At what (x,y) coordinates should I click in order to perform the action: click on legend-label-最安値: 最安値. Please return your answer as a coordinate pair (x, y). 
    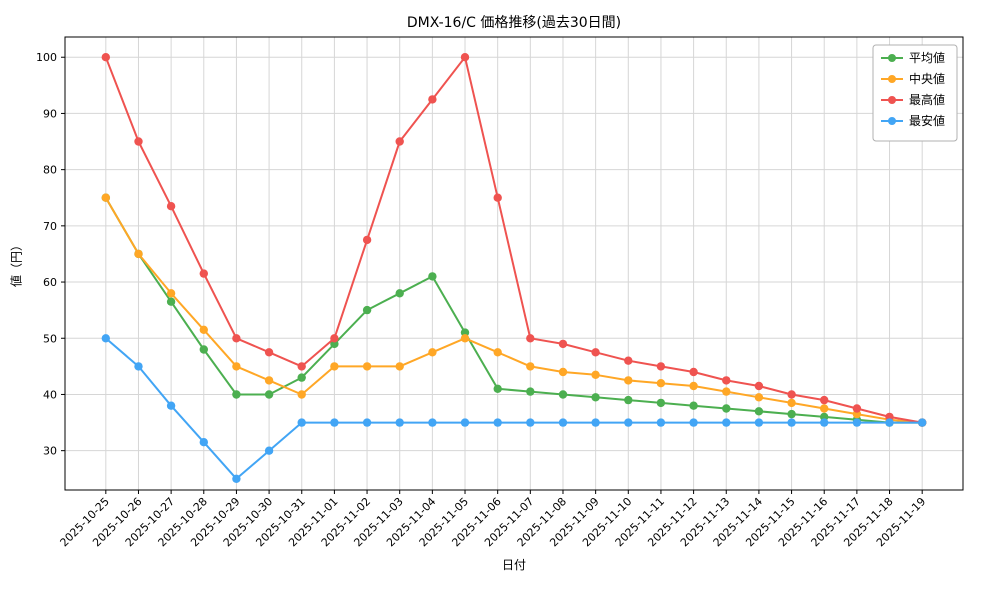
    Looking at the image, I should click on (927, 120).